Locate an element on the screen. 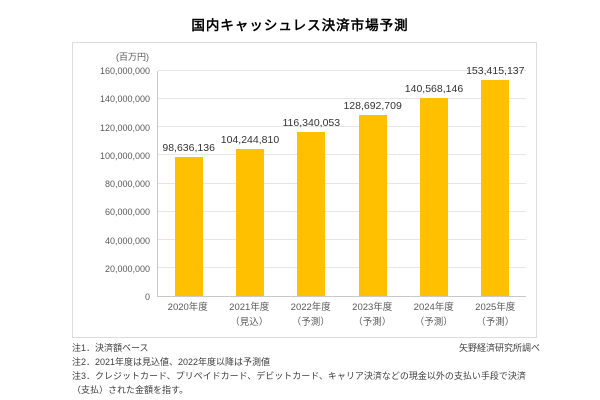 The image size is (600, 400). bar-2022年度: 116,340,053 is located at coordinates (311, 206).